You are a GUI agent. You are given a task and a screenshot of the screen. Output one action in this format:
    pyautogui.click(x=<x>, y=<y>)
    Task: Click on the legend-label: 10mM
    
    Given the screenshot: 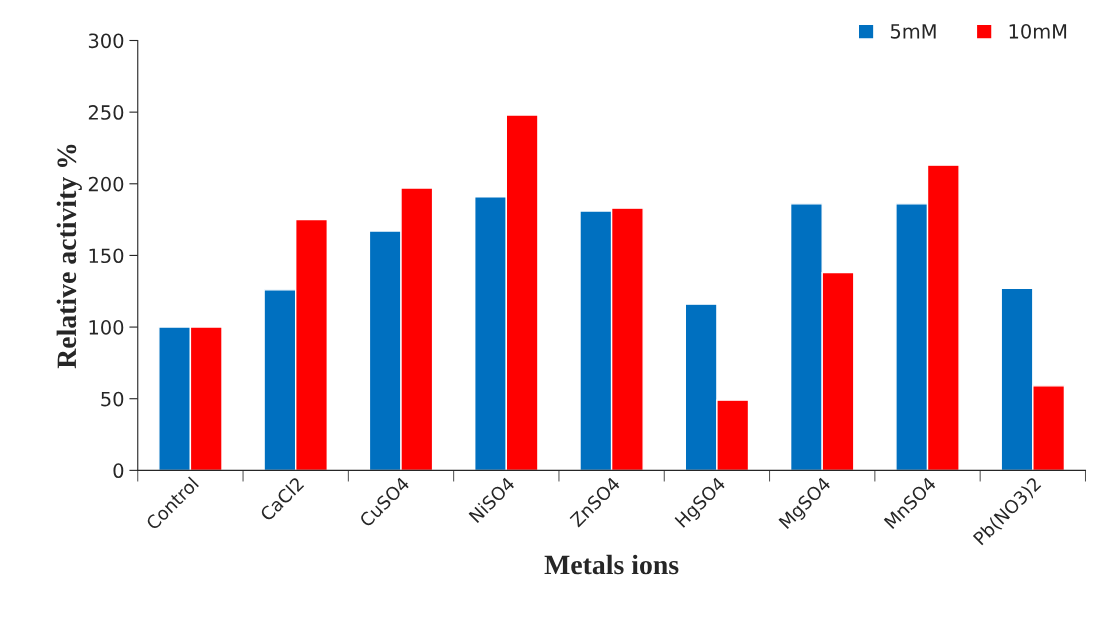 What is the action you would take?
    pyautogui.click(x=1038, y=31)
    